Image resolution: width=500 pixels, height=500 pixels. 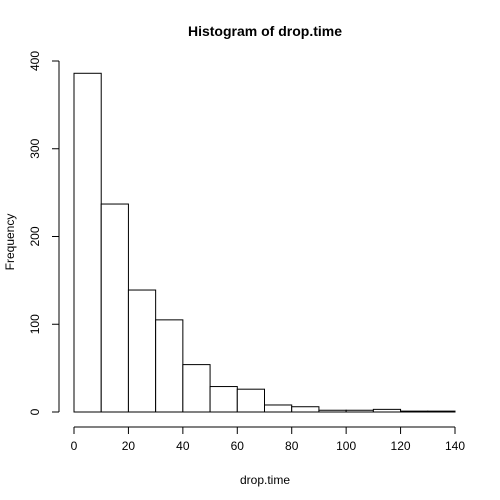 I want to click on x-tick-label-0: 0, so click(x=74, y=446).